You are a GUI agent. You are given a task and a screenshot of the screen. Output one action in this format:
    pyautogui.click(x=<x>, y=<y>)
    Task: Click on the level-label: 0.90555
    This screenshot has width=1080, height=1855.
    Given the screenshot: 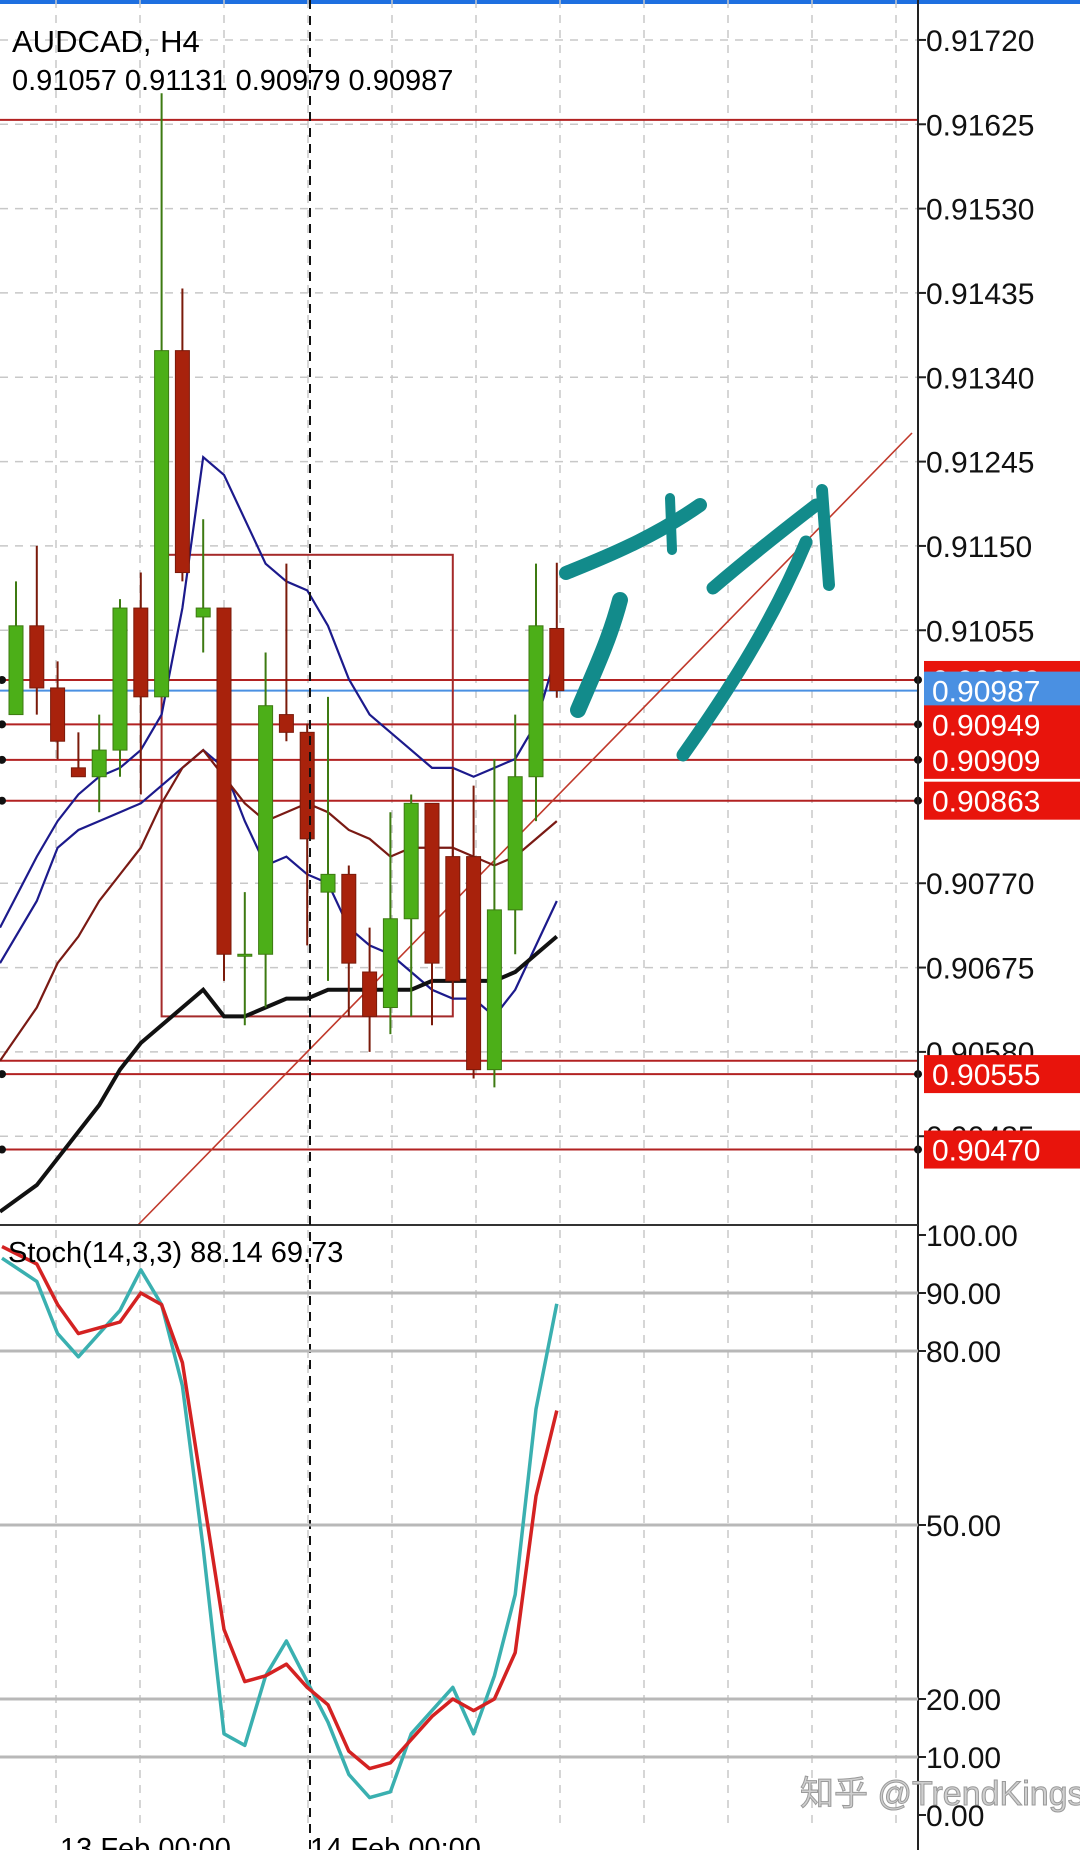 What is the action you would take?
    pyautogui.click(x=986, y=1075)
    